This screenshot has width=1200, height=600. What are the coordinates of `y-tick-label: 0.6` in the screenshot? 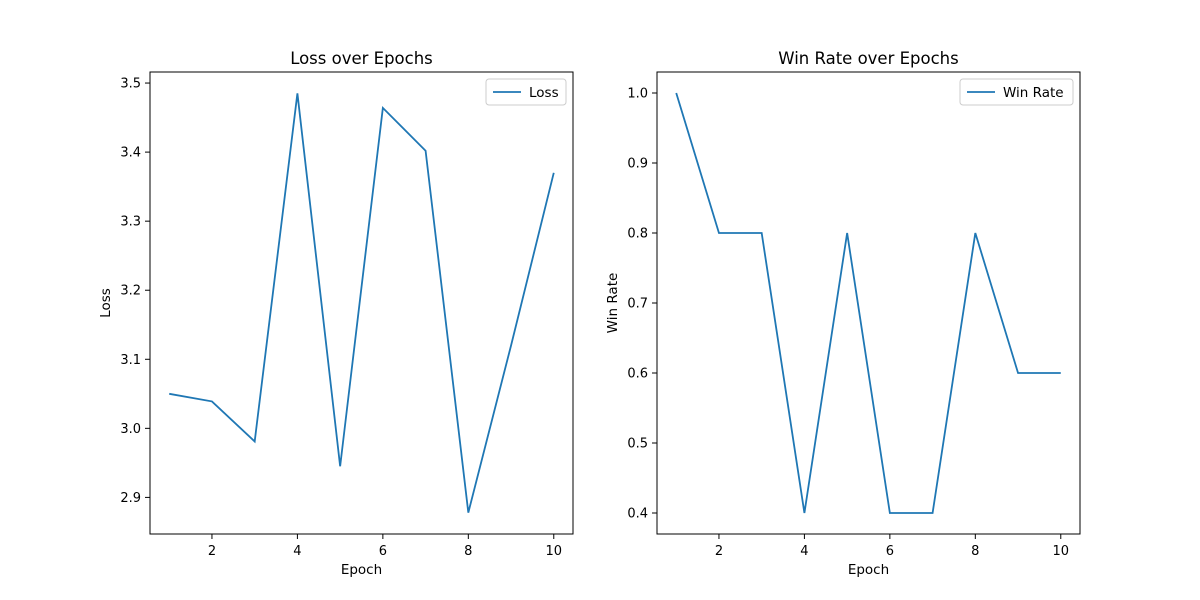 It's located at (637, 374).